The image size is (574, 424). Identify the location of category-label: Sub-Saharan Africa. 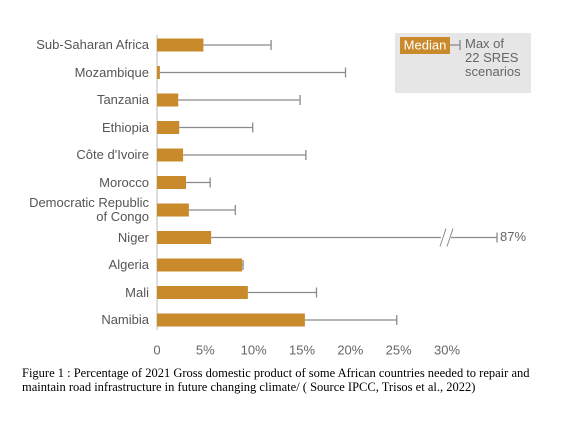
(92, 44).